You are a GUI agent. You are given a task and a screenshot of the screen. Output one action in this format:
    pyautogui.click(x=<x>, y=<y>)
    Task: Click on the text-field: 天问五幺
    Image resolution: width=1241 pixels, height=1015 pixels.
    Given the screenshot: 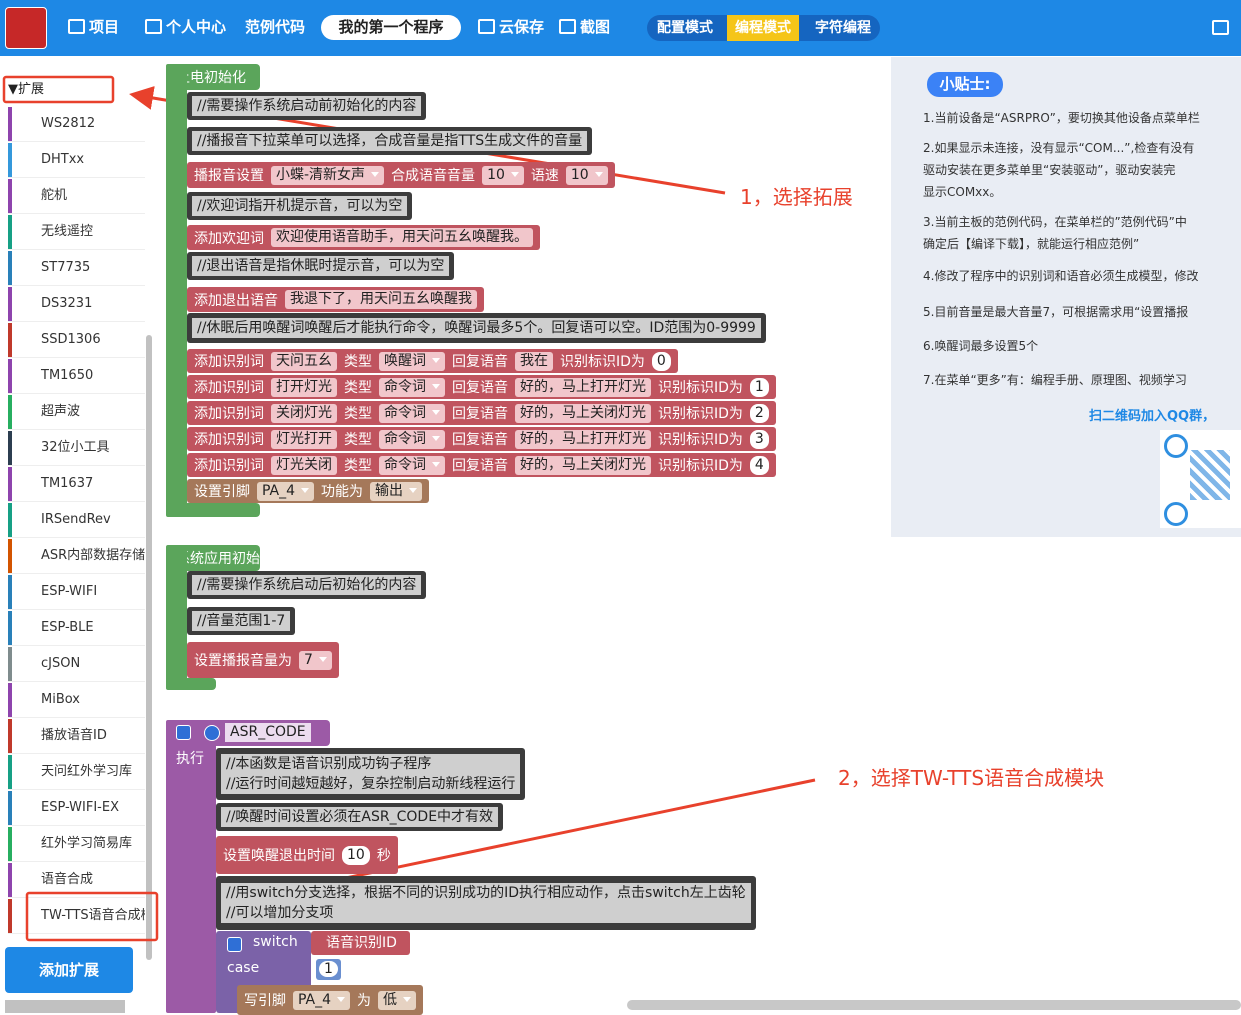 What is the action you would take?
    pyautogui.click(x=304, y=361)
    